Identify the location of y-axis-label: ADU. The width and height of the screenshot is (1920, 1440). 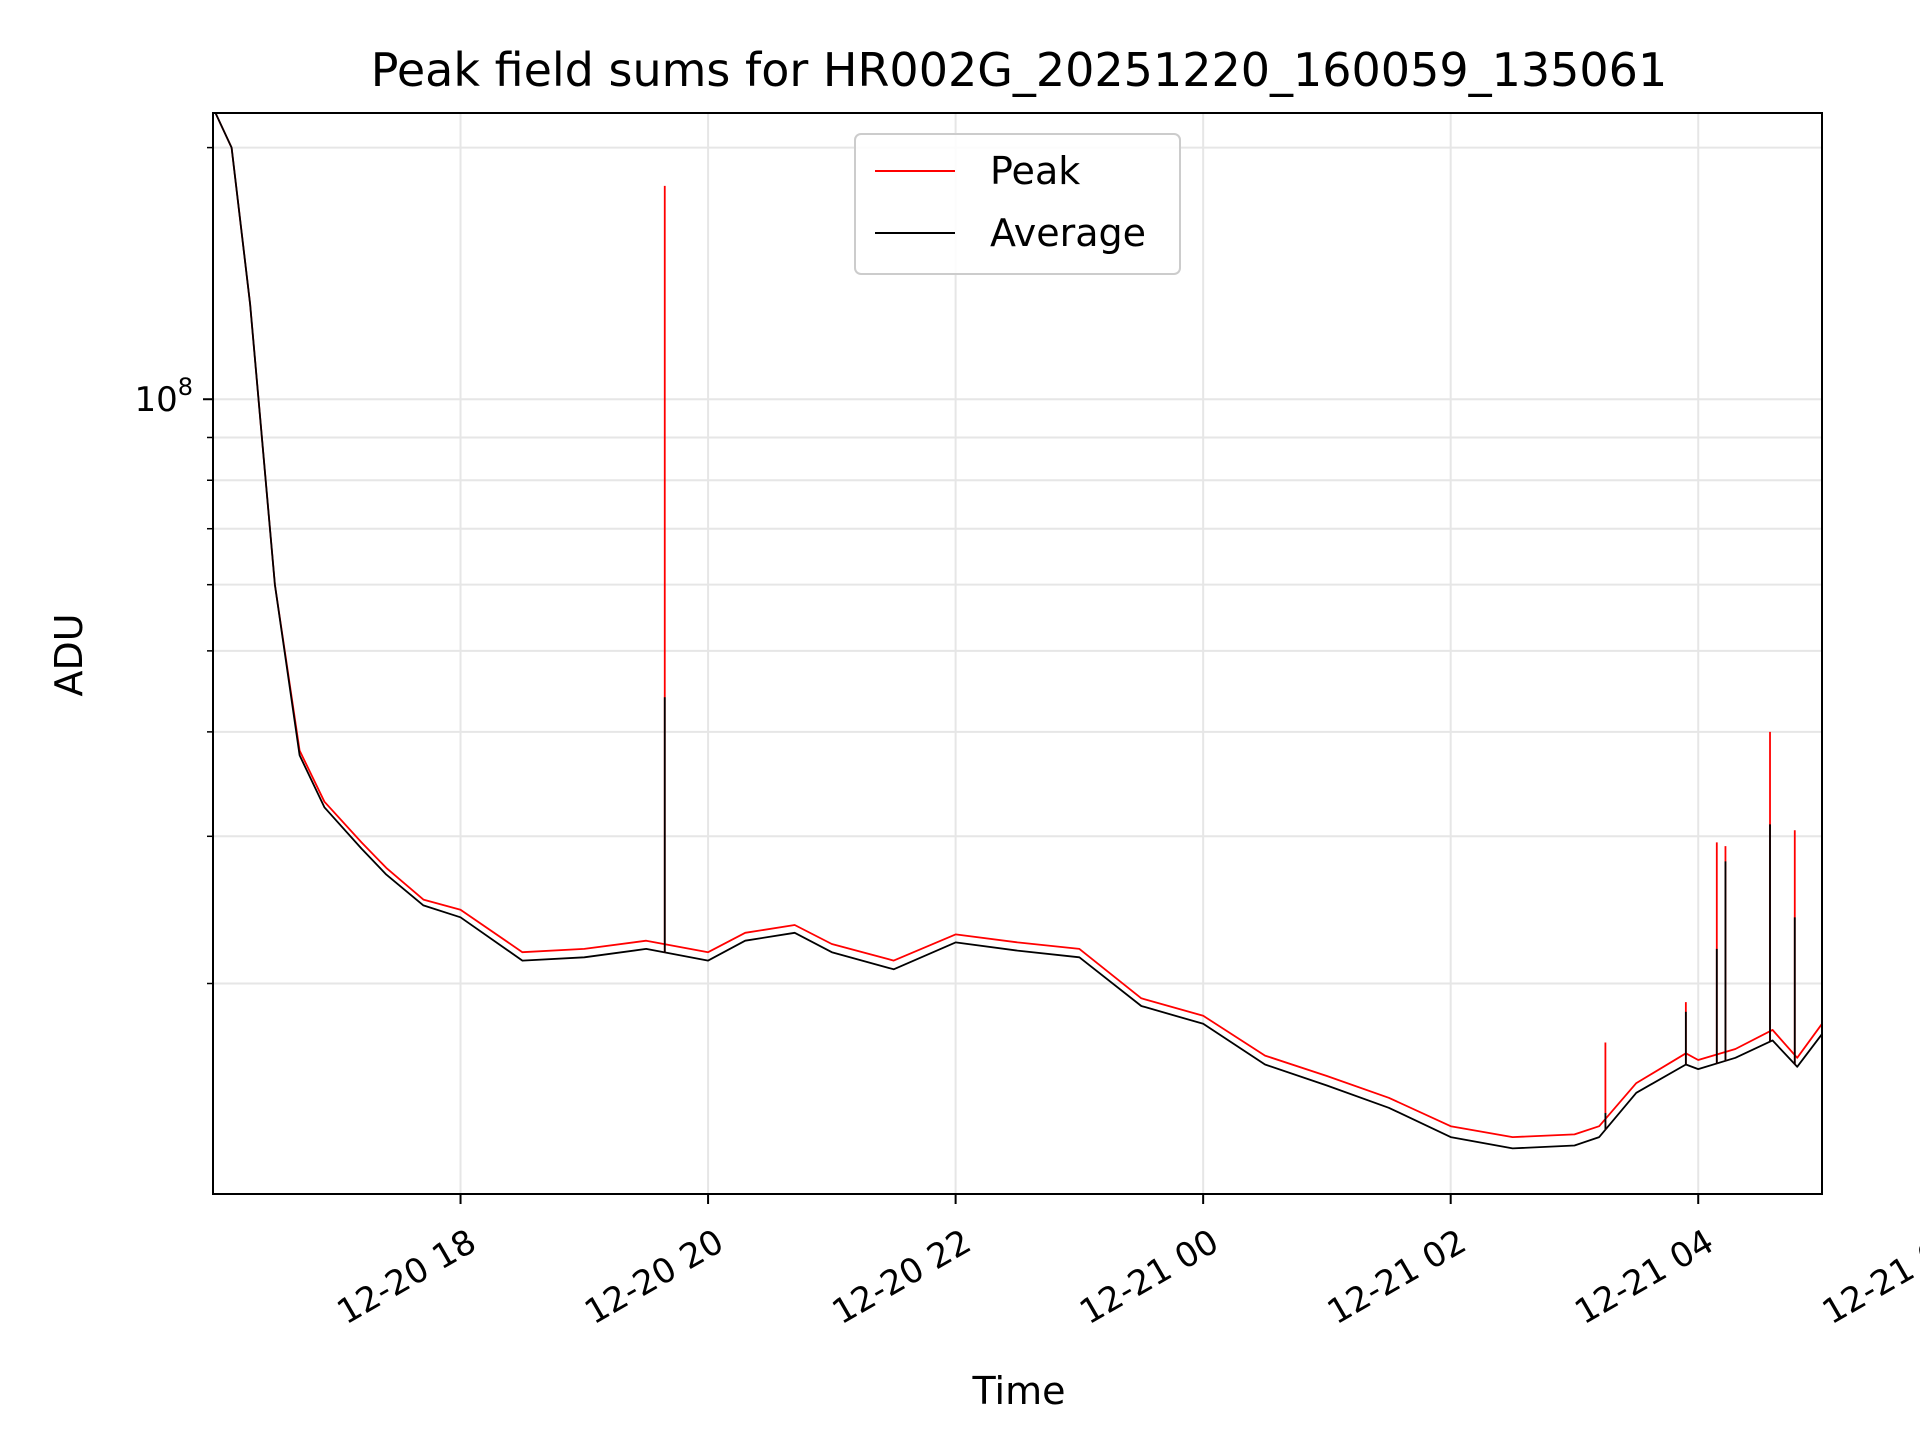
(69, 654).